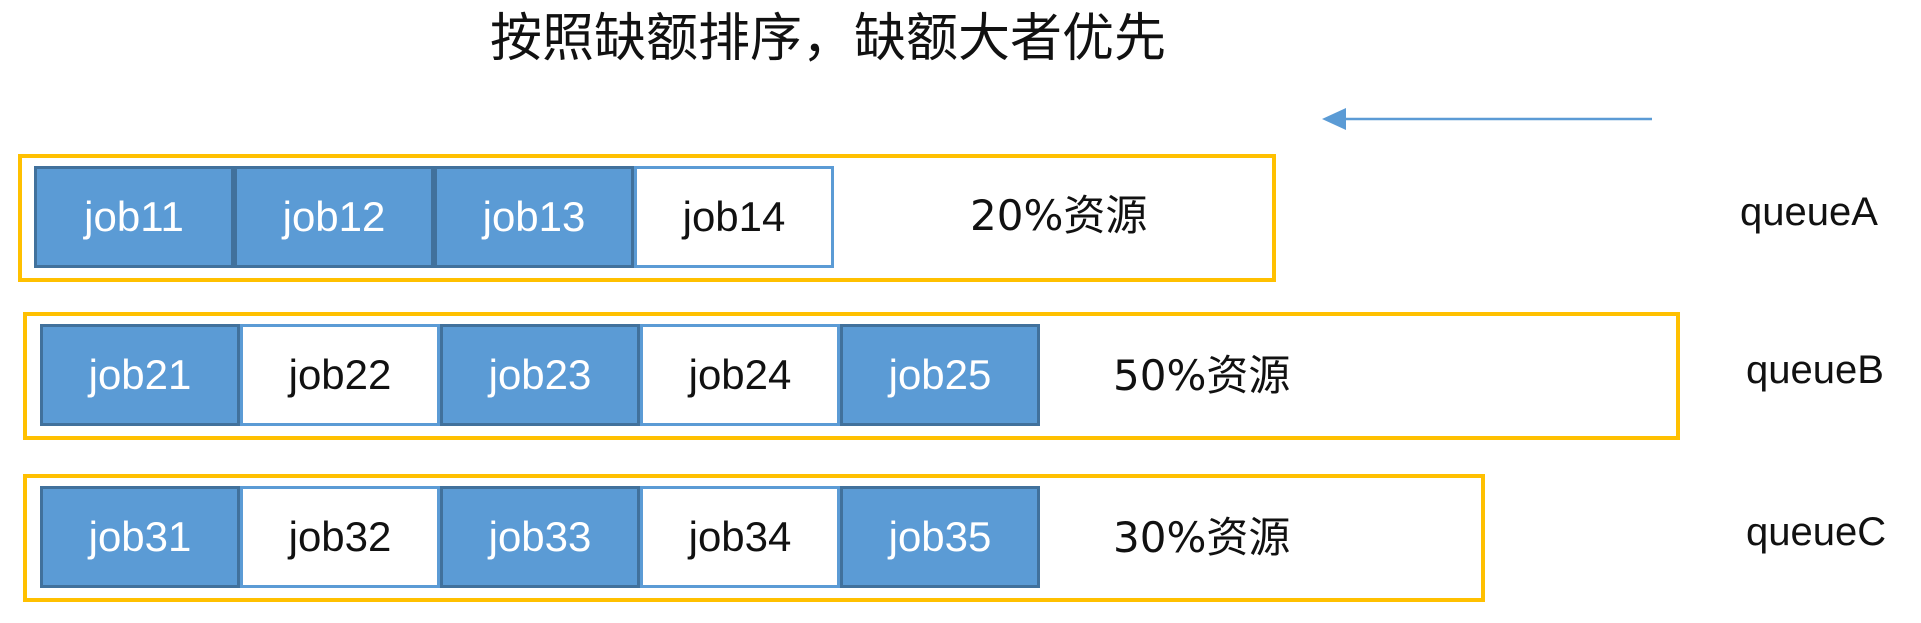  I want to click on job-row-b: job21 job22 job23 job24 job25, so click(540, 375).